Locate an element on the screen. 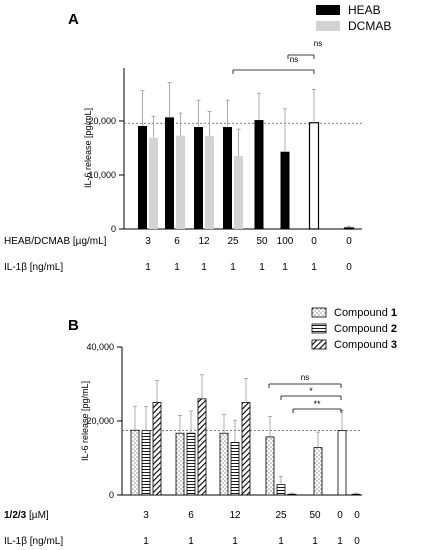  x-cat-a-7: 0 is located at coordinates (349, 241).